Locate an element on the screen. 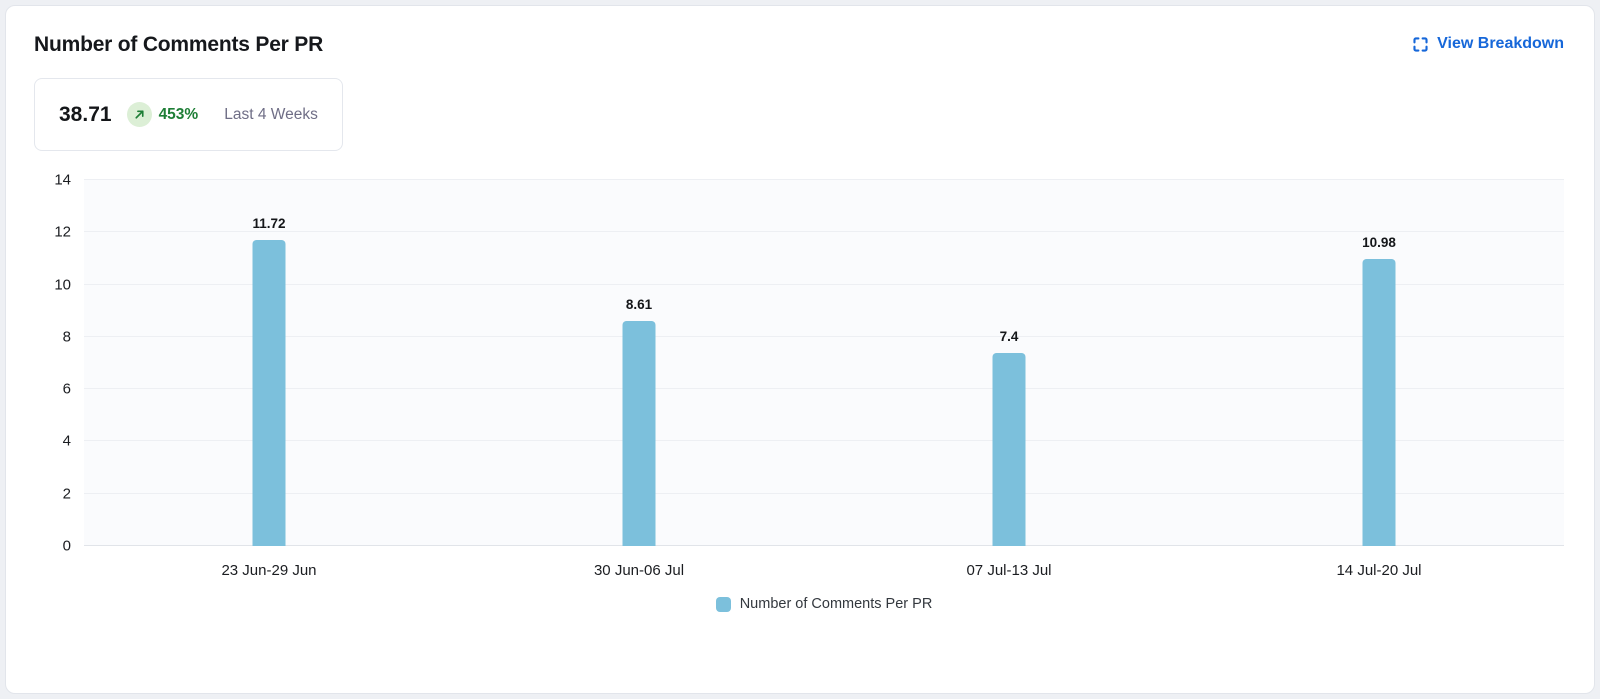 The image size is (1600, 699). y-tick-label: 14 is located at coordinates (62, 180).